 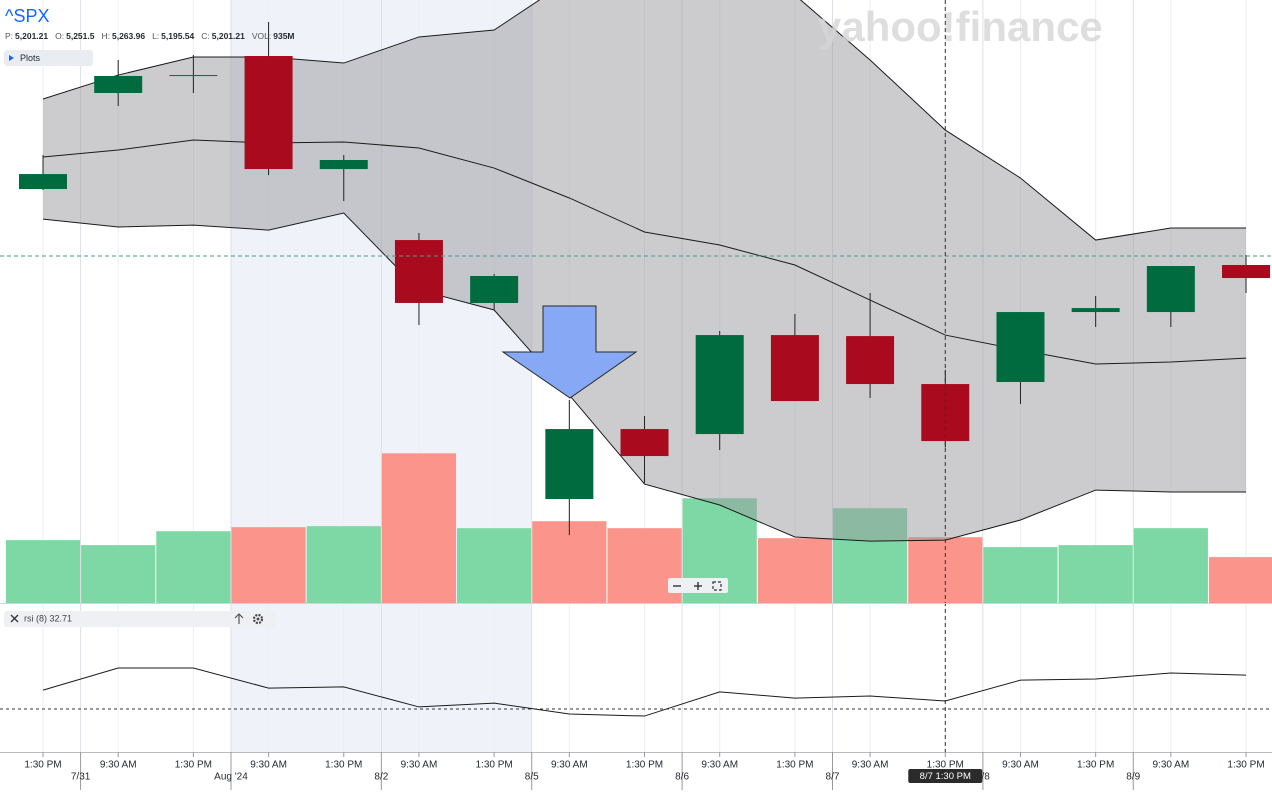 I want to click on plots-button, so click(x=48, y=58).